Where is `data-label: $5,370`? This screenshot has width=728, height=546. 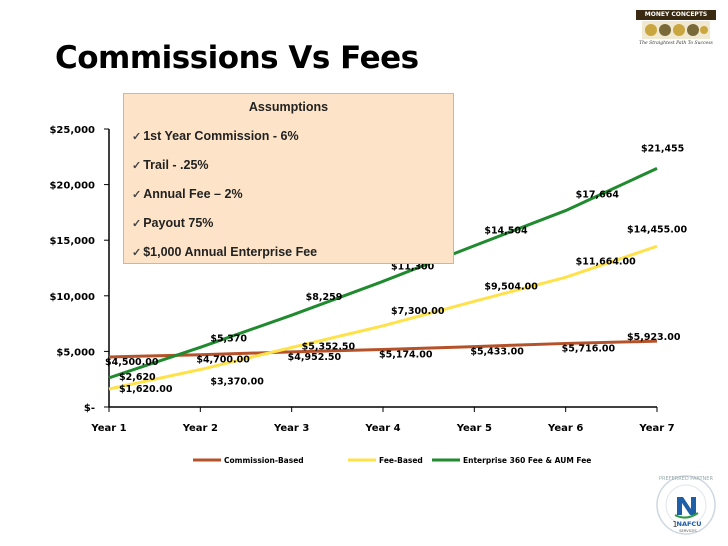 data-label: $5,370 is located at coordinates (228, 338).